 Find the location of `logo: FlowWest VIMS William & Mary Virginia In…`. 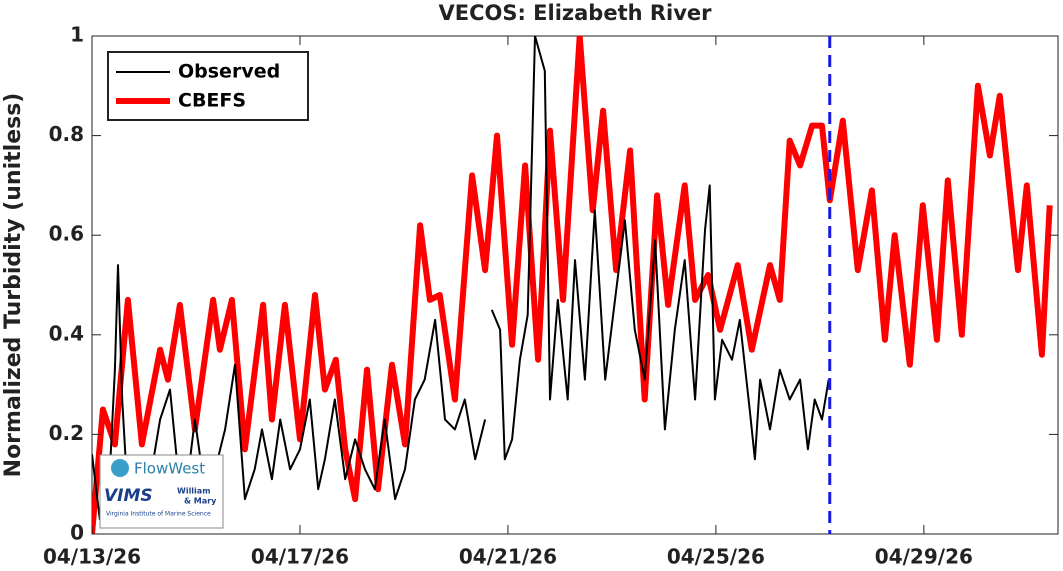

logo: FlowWest VIMS William & Mary Virginia In… is located at coordinates (161, 491).